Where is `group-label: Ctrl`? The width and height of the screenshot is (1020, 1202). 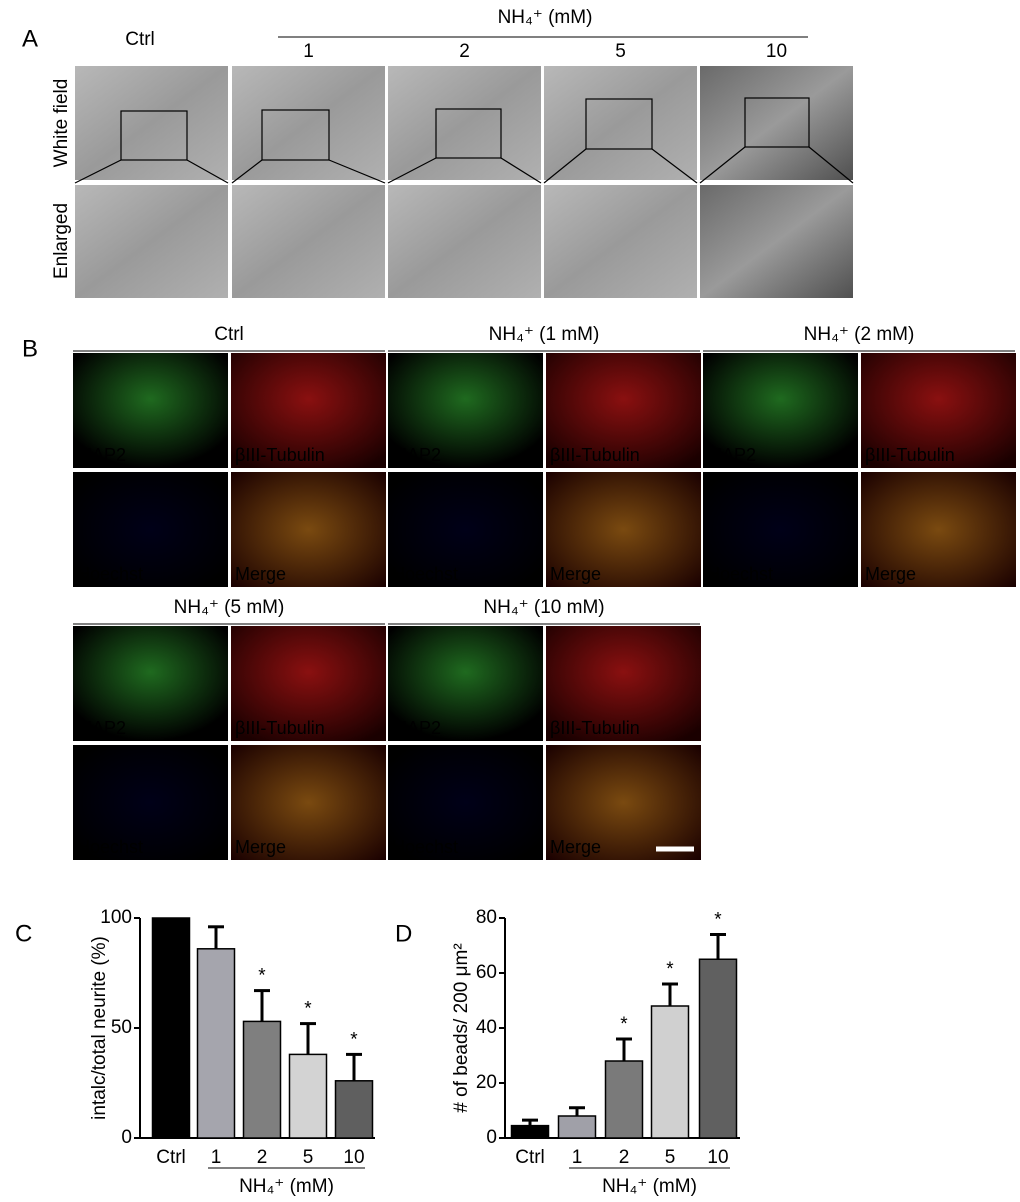 group-label: Ctrl is located at coordinates (229, 334).